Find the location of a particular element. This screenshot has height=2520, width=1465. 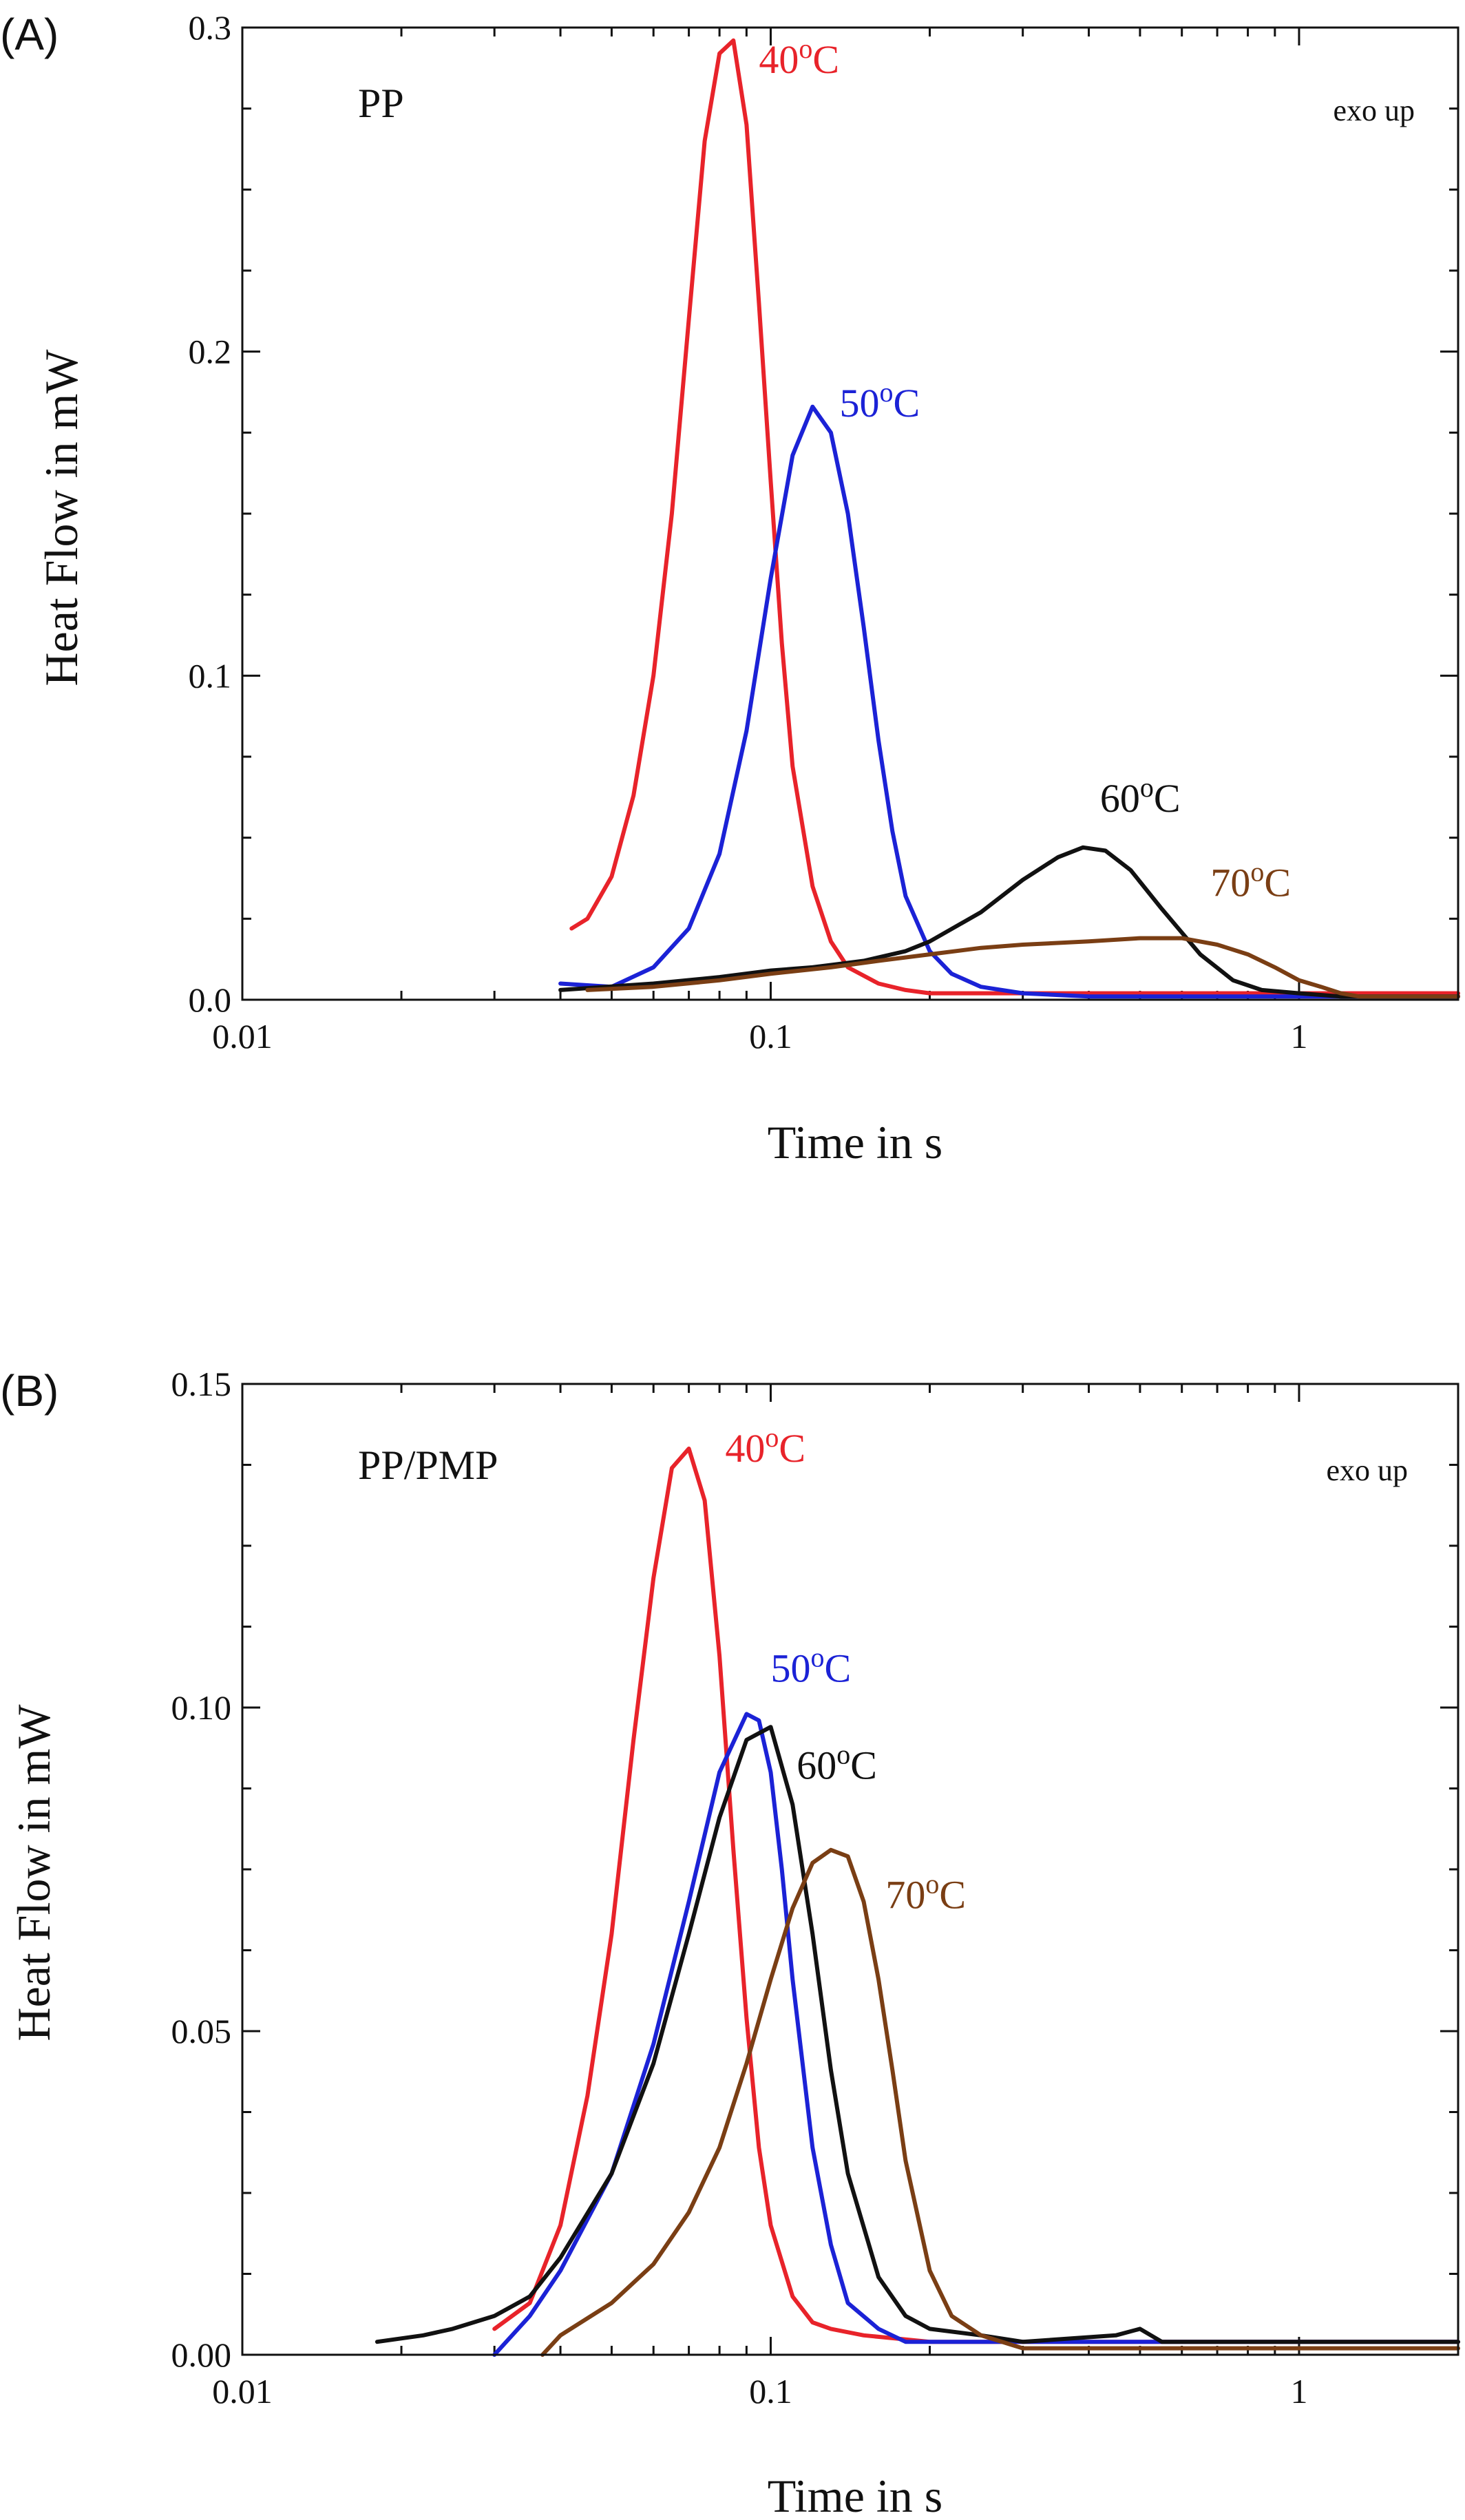

y-tick-label: 0.1 is located at coordinates (210, 675).